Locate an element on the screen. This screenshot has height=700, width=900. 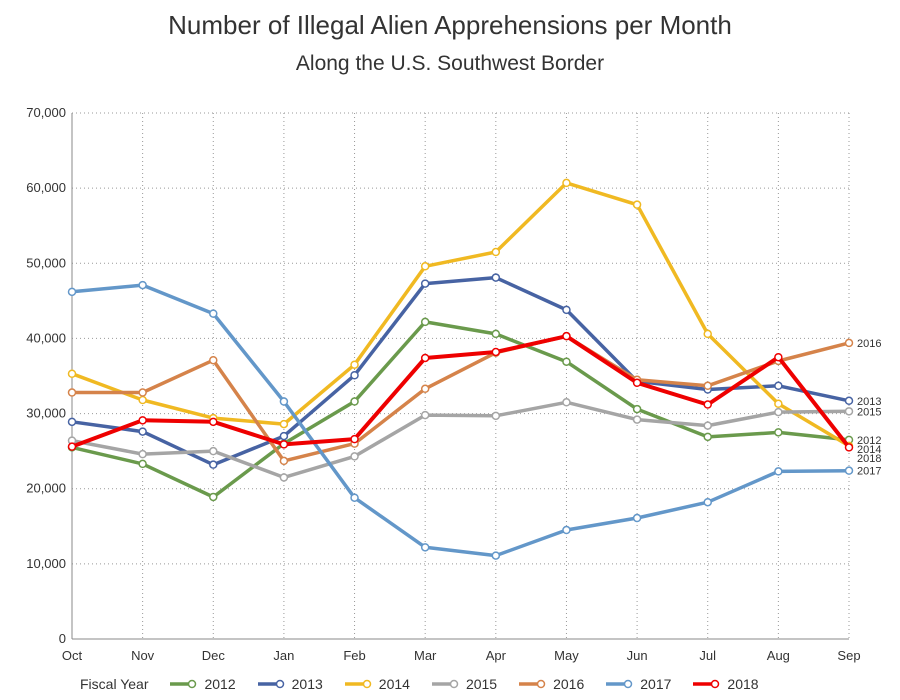
legend-label: 2016 is located at coordinates (569, 684).